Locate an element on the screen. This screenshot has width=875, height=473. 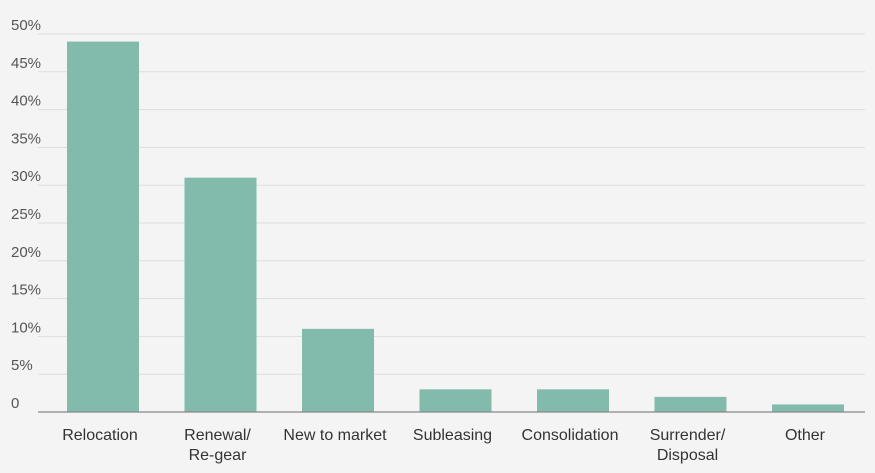
y-tick-label: 25% is located at coordinates (26, 214).